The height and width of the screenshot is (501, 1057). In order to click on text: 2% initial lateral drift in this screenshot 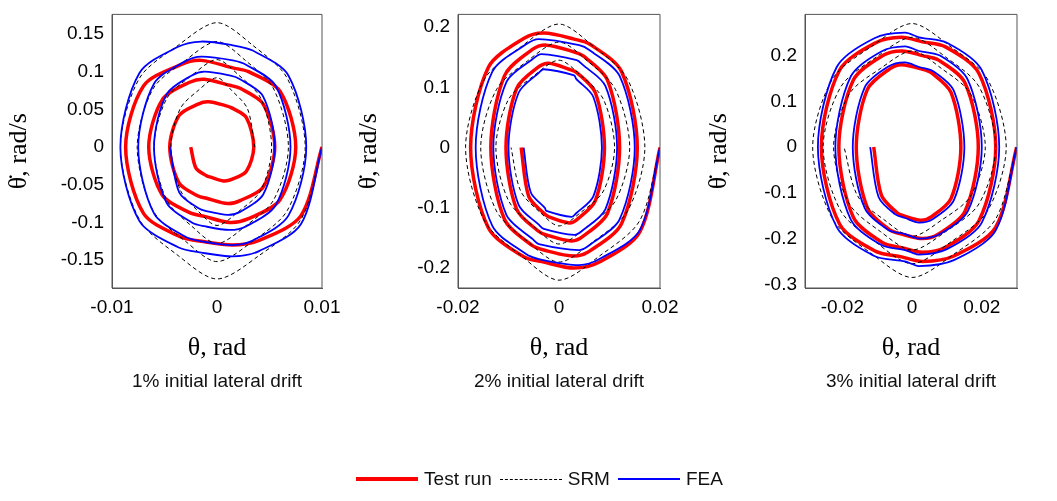, I will do `click(559, 381)`.